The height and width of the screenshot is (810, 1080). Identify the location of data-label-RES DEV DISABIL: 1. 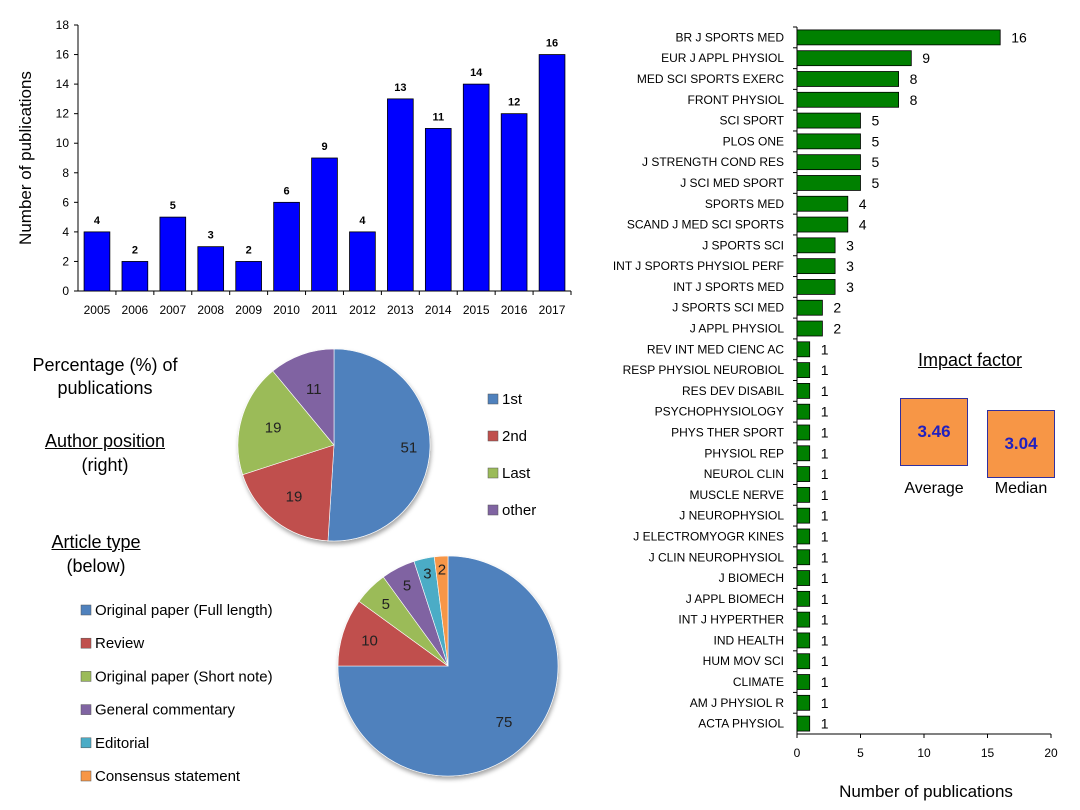
(825, 391).